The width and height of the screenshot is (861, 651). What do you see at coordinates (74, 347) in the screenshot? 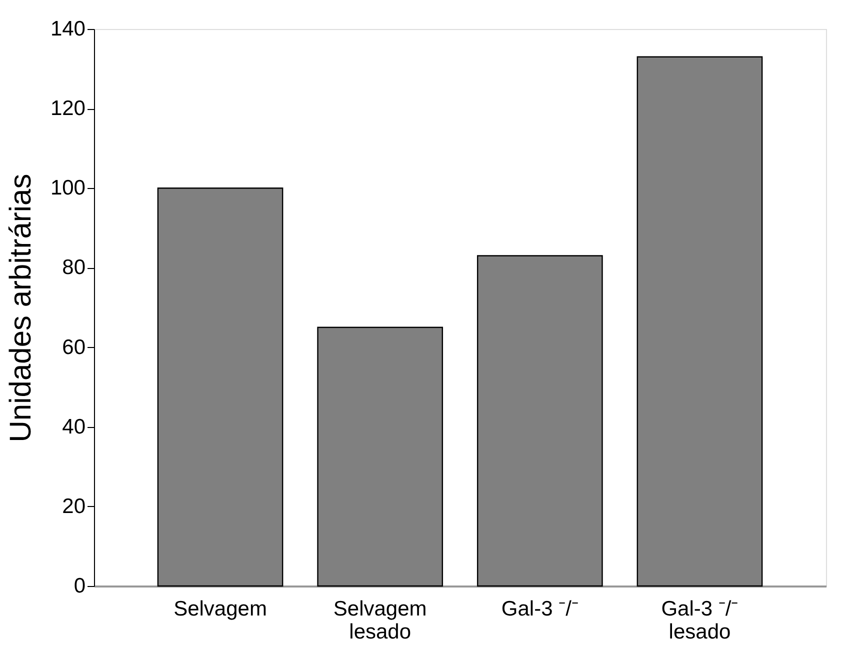
I see `y-tick-label: 60` at bounding box center [74, 347].